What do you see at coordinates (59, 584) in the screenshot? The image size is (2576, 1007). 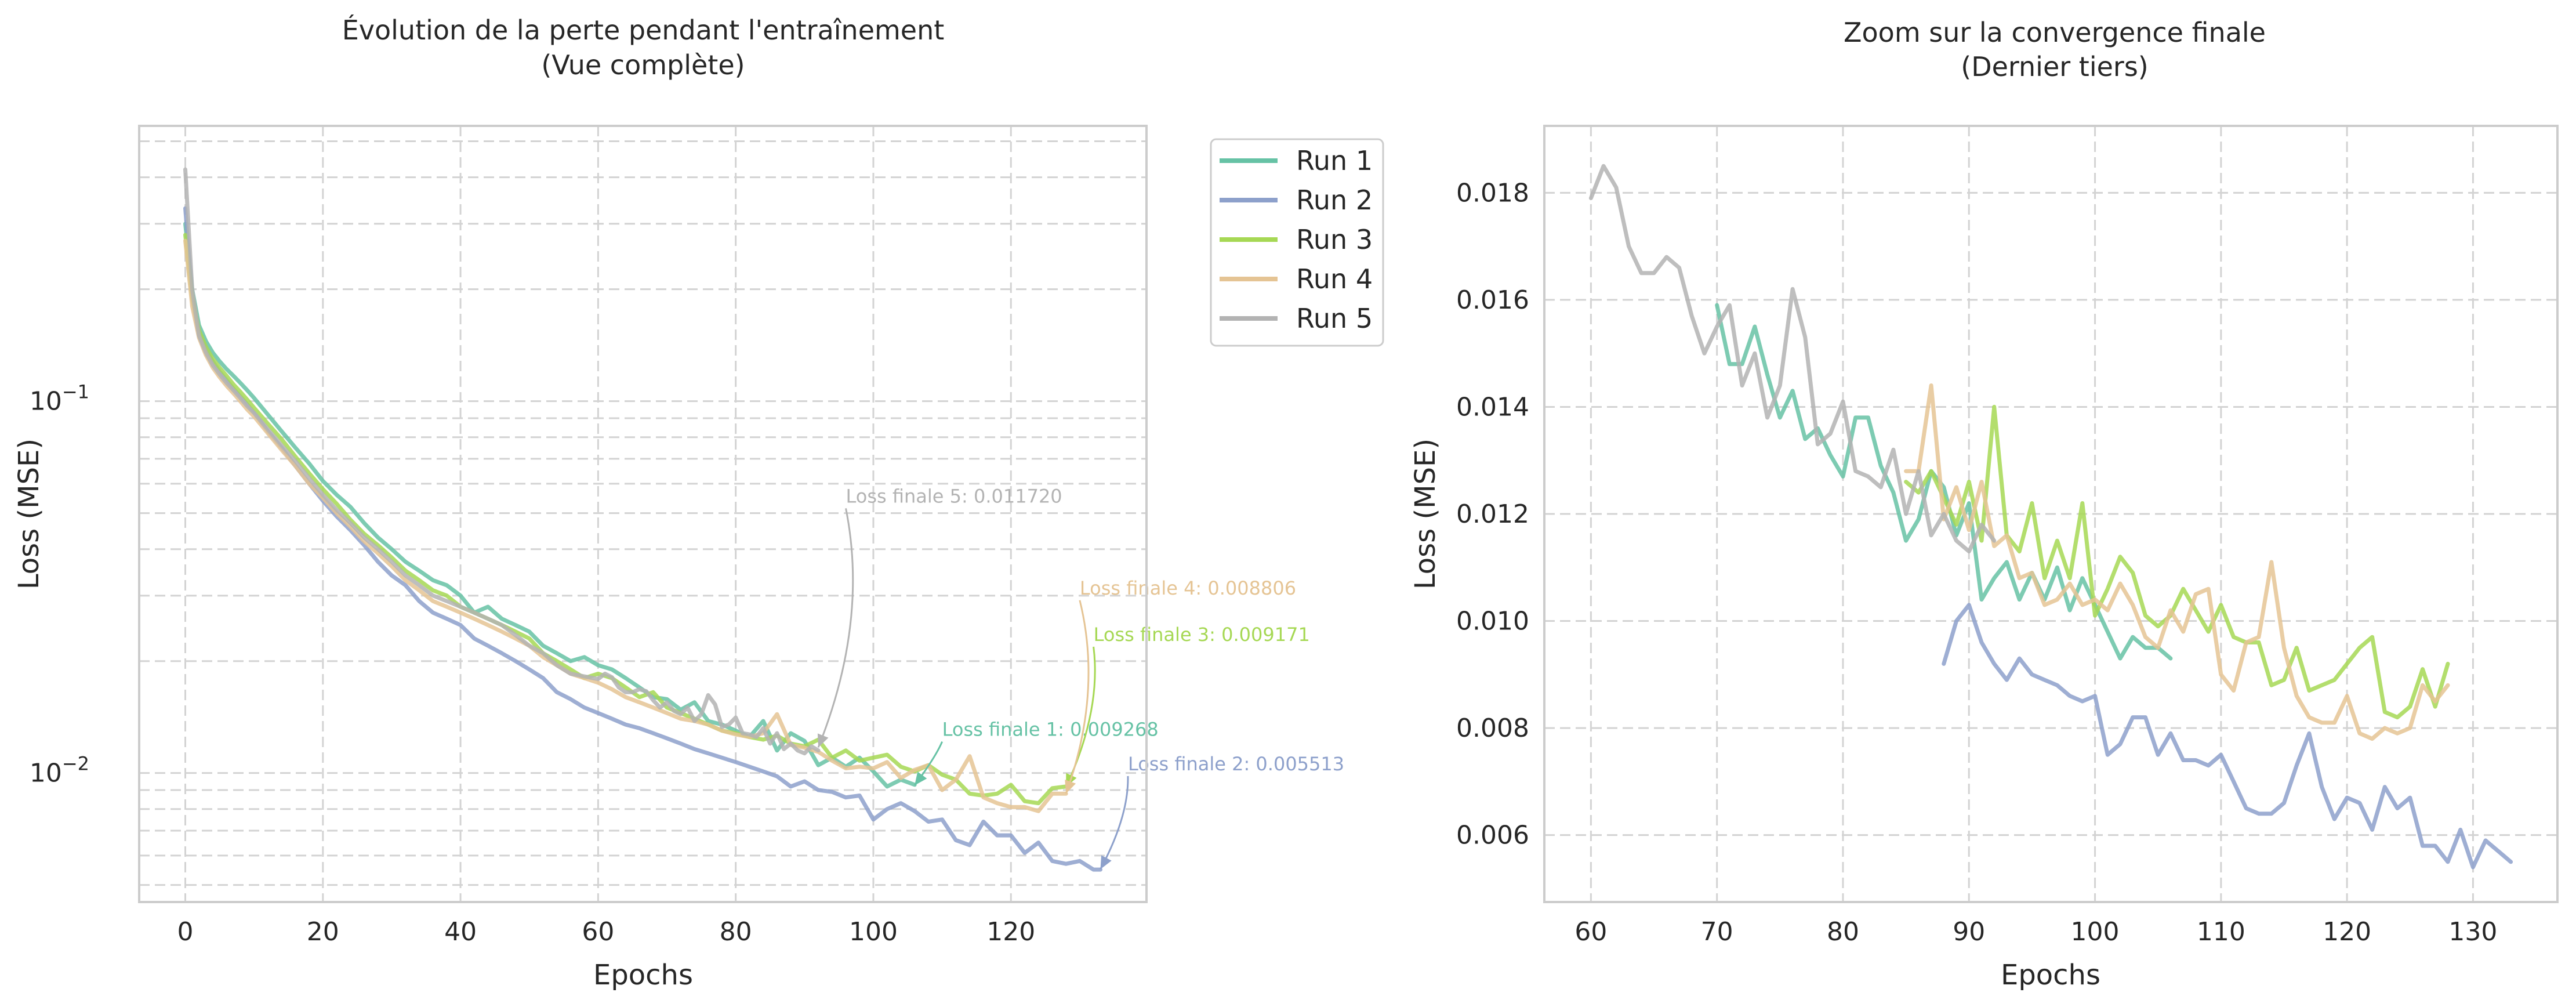 I see `y-axis: 10⁻¹ 10⁻²` at bounding box center [59, 584].